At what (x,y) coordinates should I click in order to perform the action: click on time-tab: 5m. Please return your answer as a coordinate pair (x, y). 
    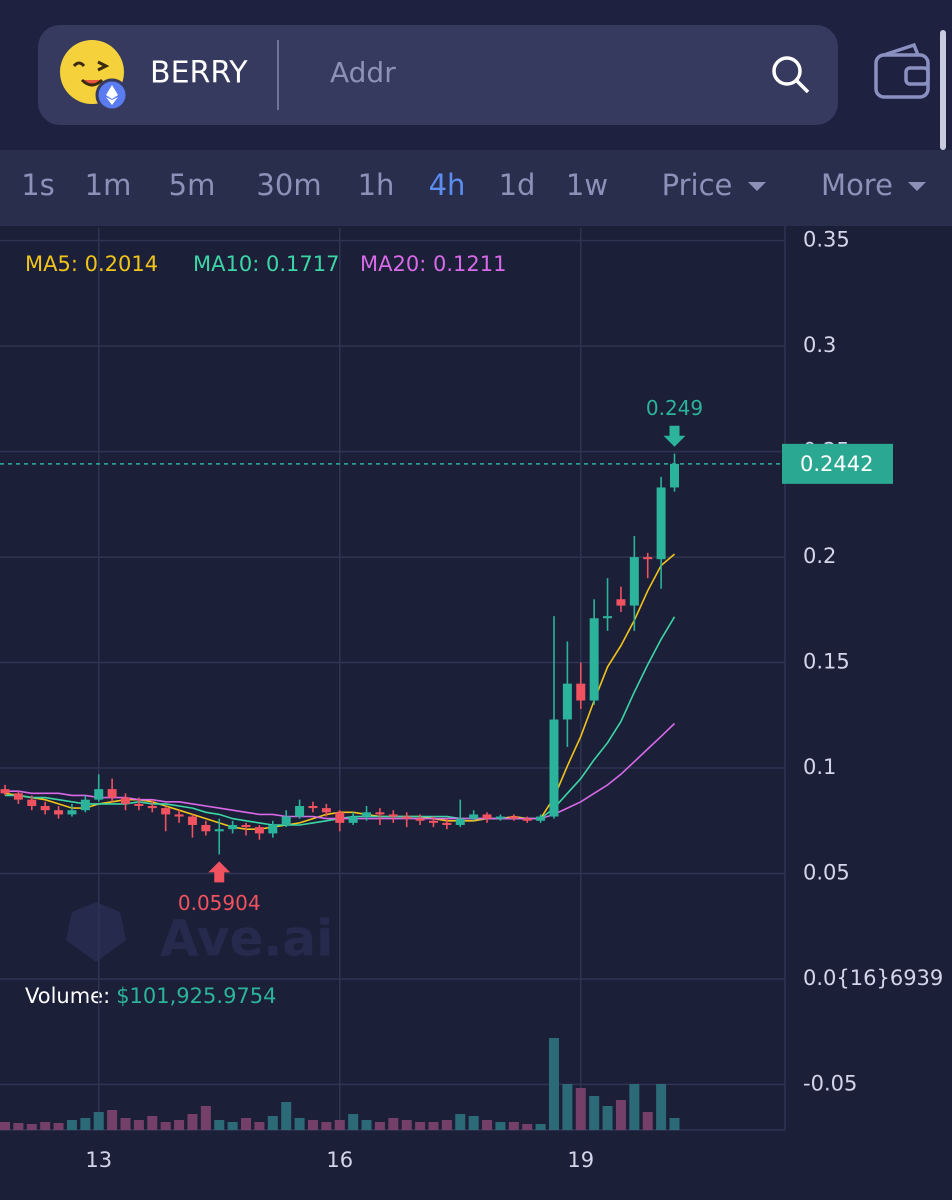
    Looking at the image, I should click on (192, 185).